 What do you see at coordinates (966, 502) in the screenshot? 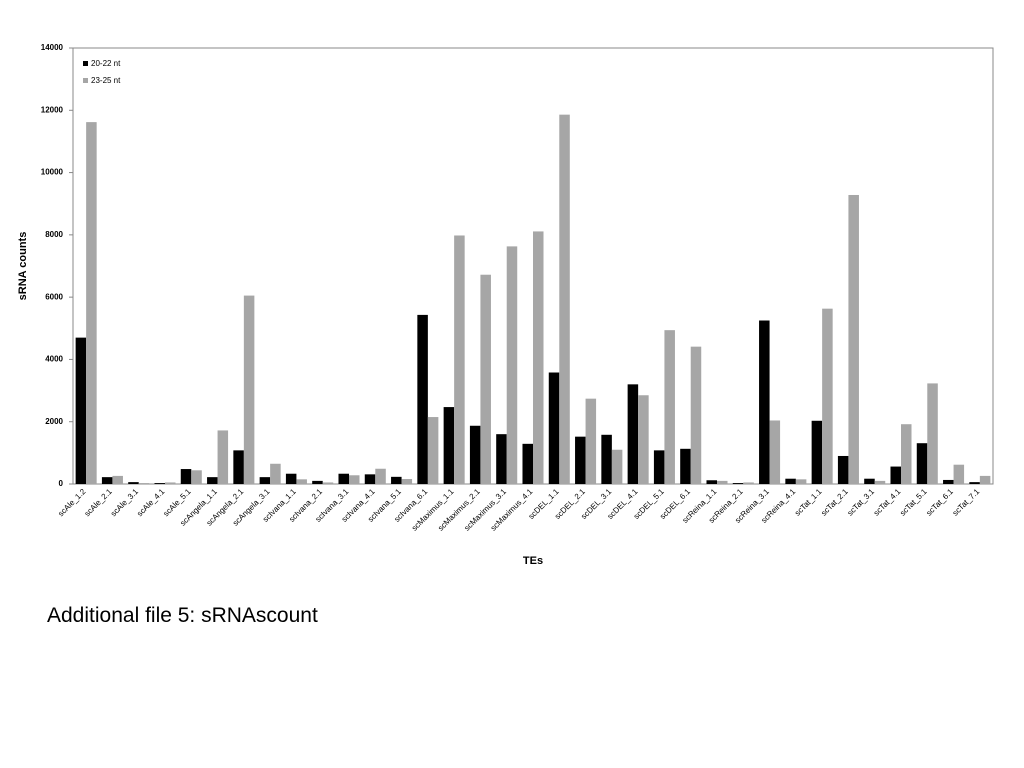
I see `x-tick-label: scTat_7.1` at bounding box center [966, 502].